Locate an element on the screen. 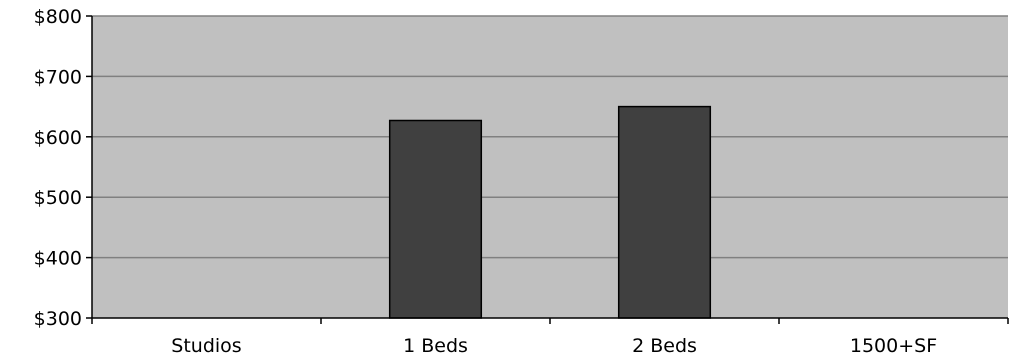 The image size is (1010, 362). x-tick-label: 1 Beds is located at coordinates (435, 346).